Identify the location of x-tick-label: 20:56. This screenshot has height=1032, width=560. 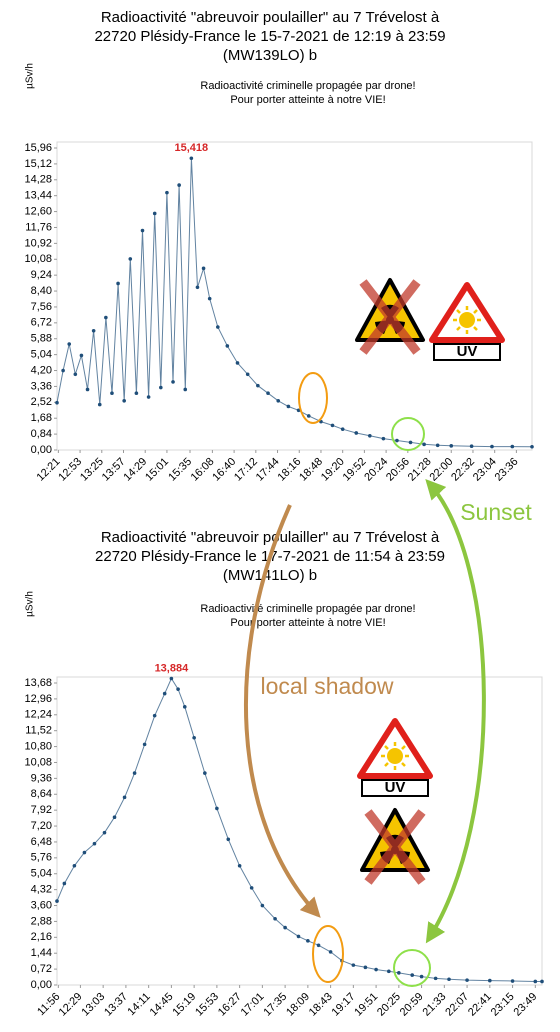
(398, 470).